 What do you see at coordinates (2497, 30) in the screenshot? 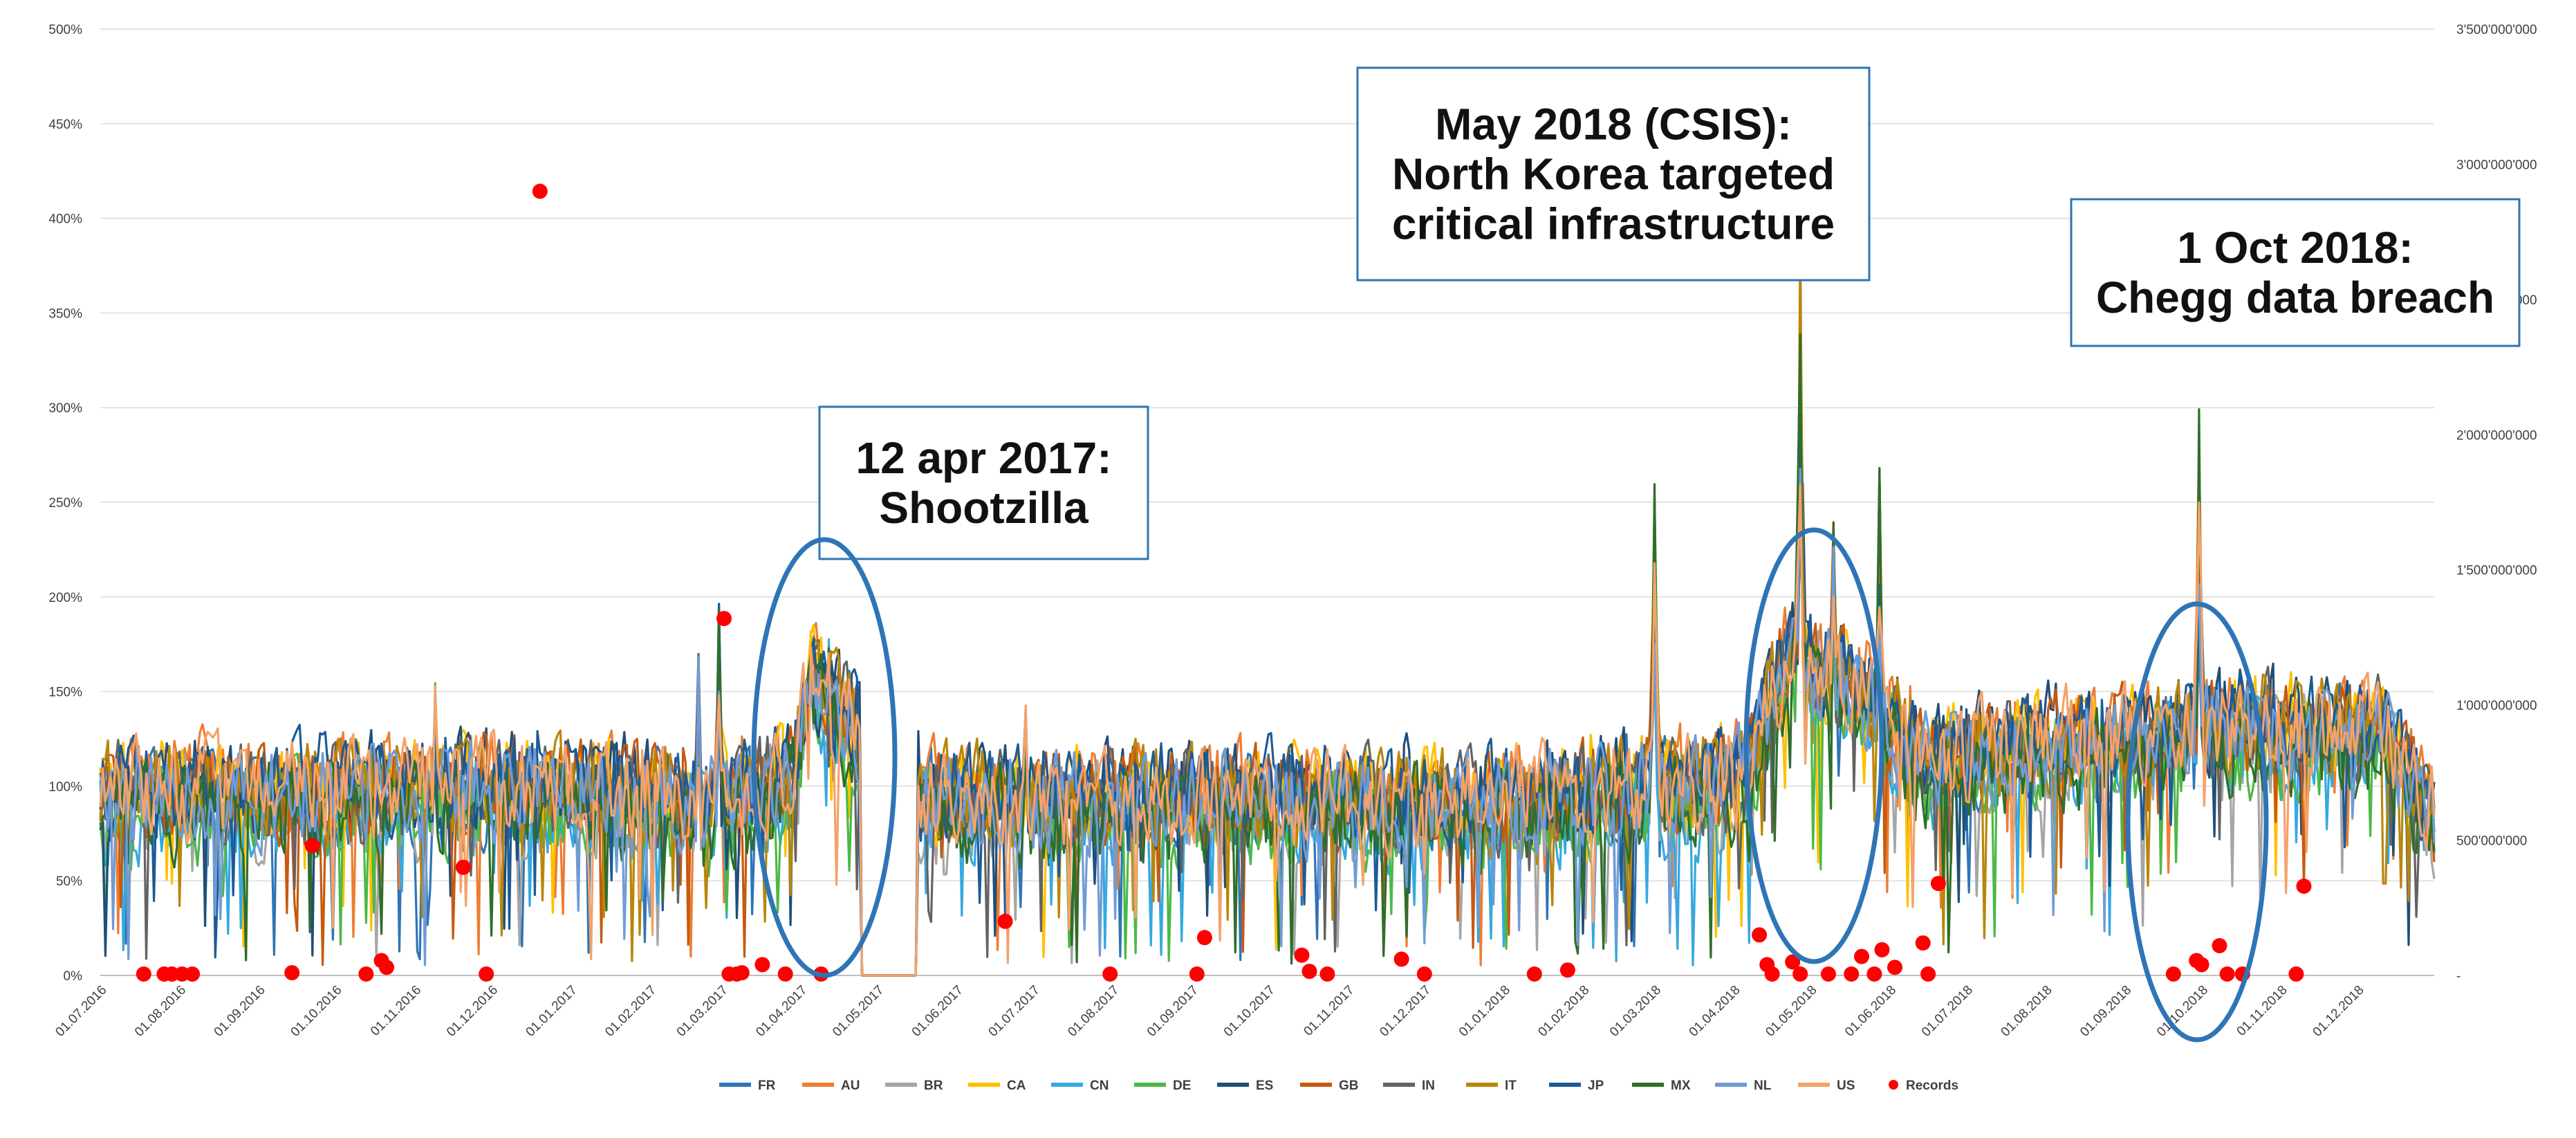
I see `y2-tick-label: 3'500'000'000` at bounding box center [2497, 30].